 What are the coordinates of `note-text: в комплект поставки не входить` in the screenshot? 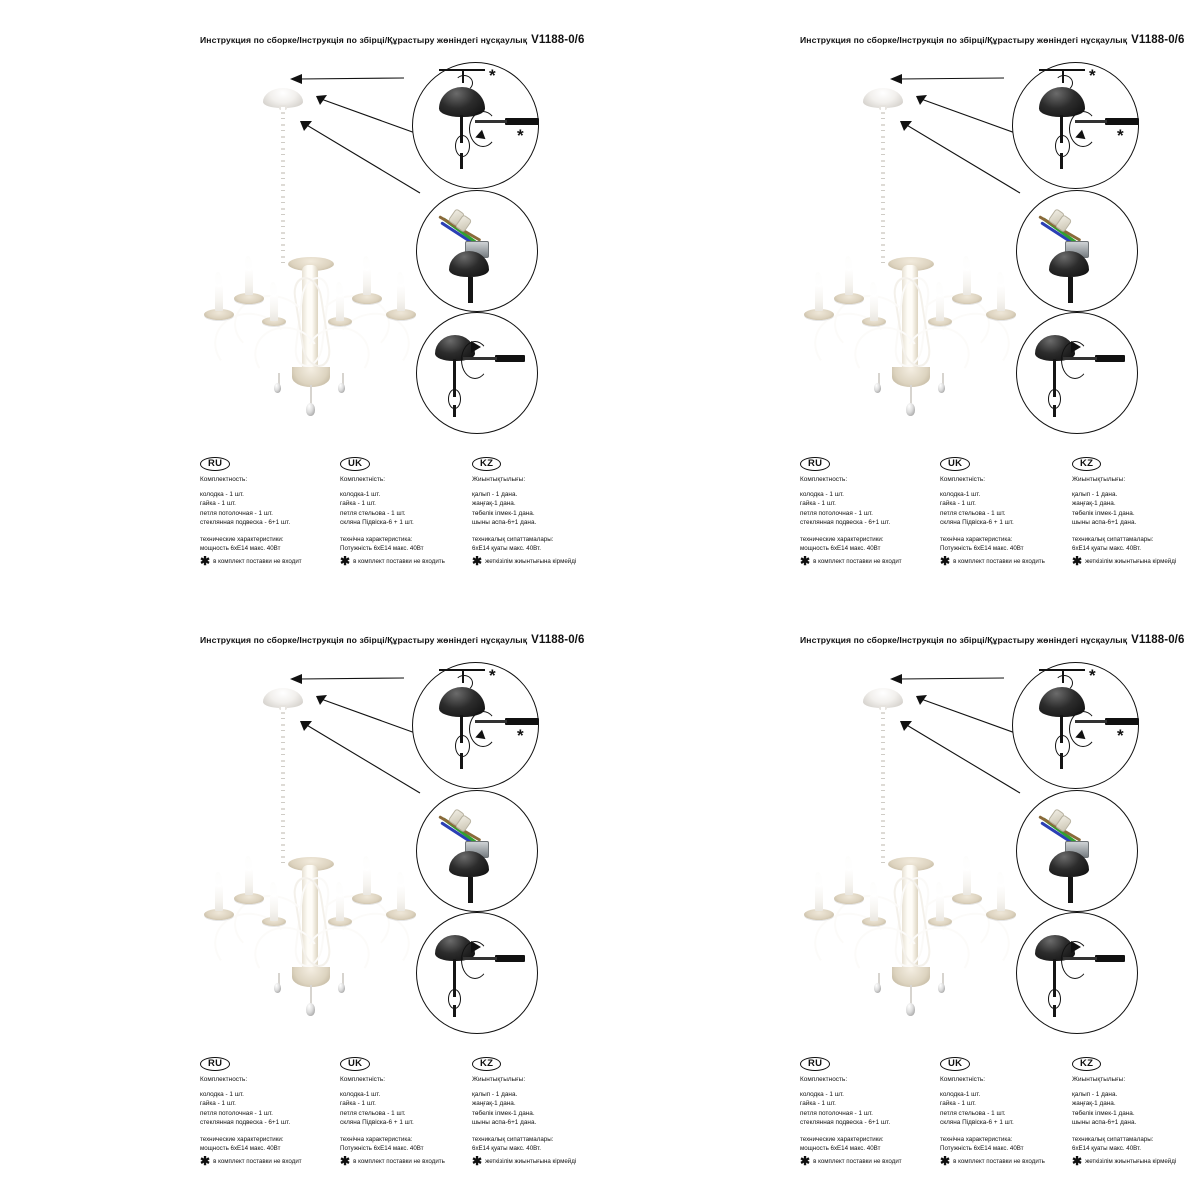 It's located at (399, 561).